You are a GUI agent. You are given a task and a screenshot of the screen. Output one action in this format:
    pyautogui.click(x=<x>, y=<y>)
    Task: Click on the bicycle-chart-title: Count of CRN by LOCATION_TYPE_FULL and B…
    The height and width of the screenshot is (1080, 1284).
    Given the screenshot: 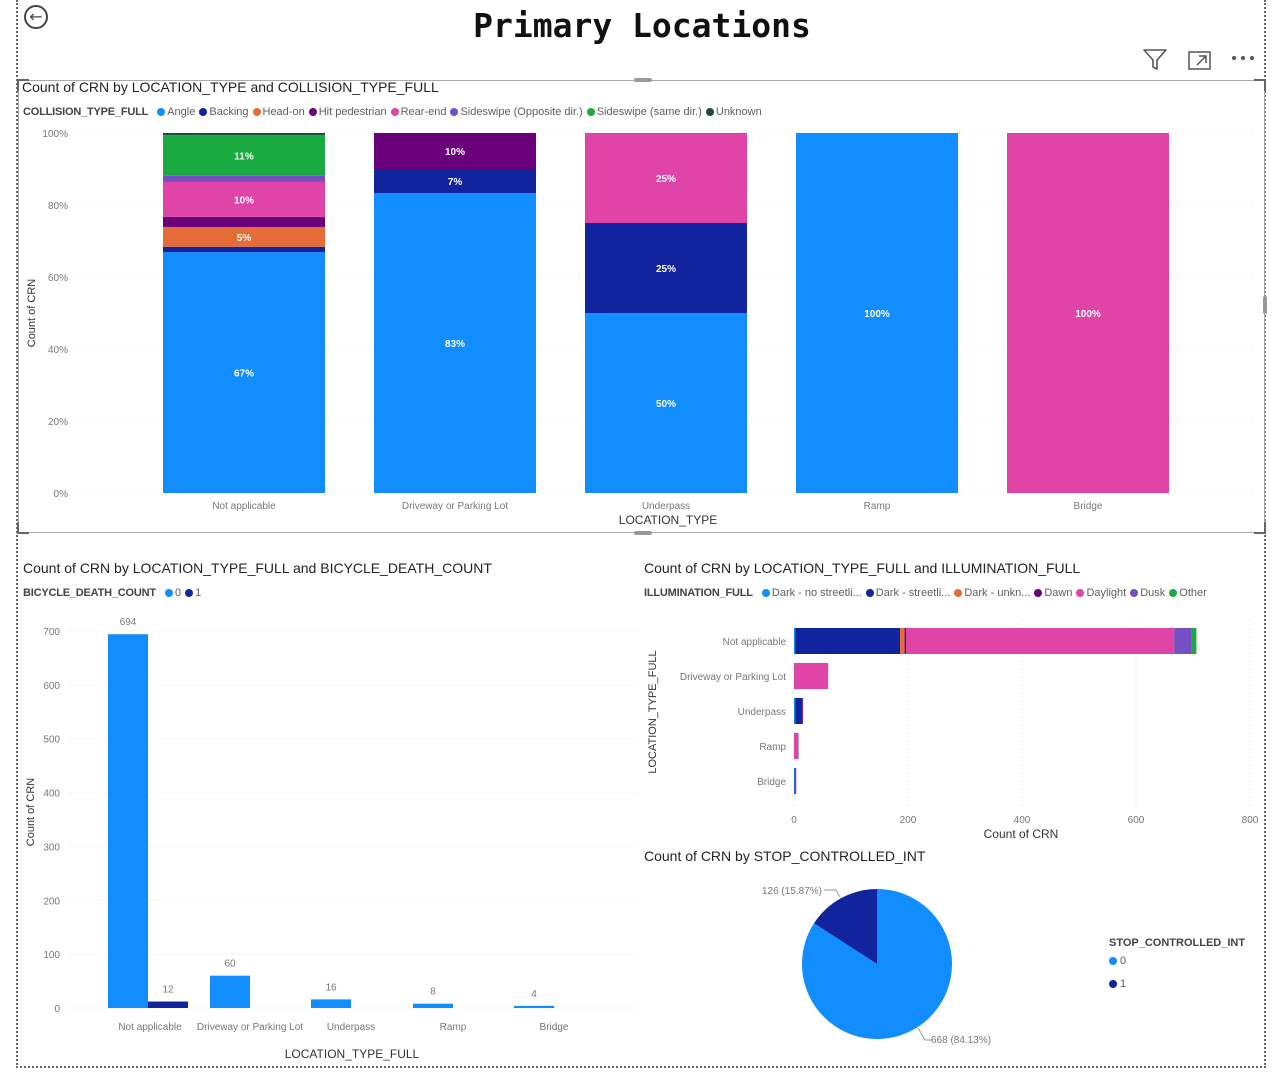 What is the action you would take?
    pyautogui.click(x=257, y=568)
    